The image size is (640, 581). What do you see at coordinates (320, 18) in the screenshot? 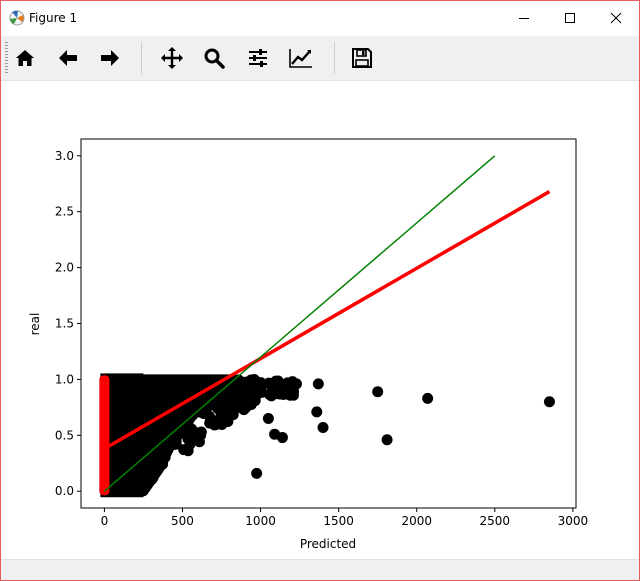
I see `title-bar: Figure 1` at bounding box center [320, 18].